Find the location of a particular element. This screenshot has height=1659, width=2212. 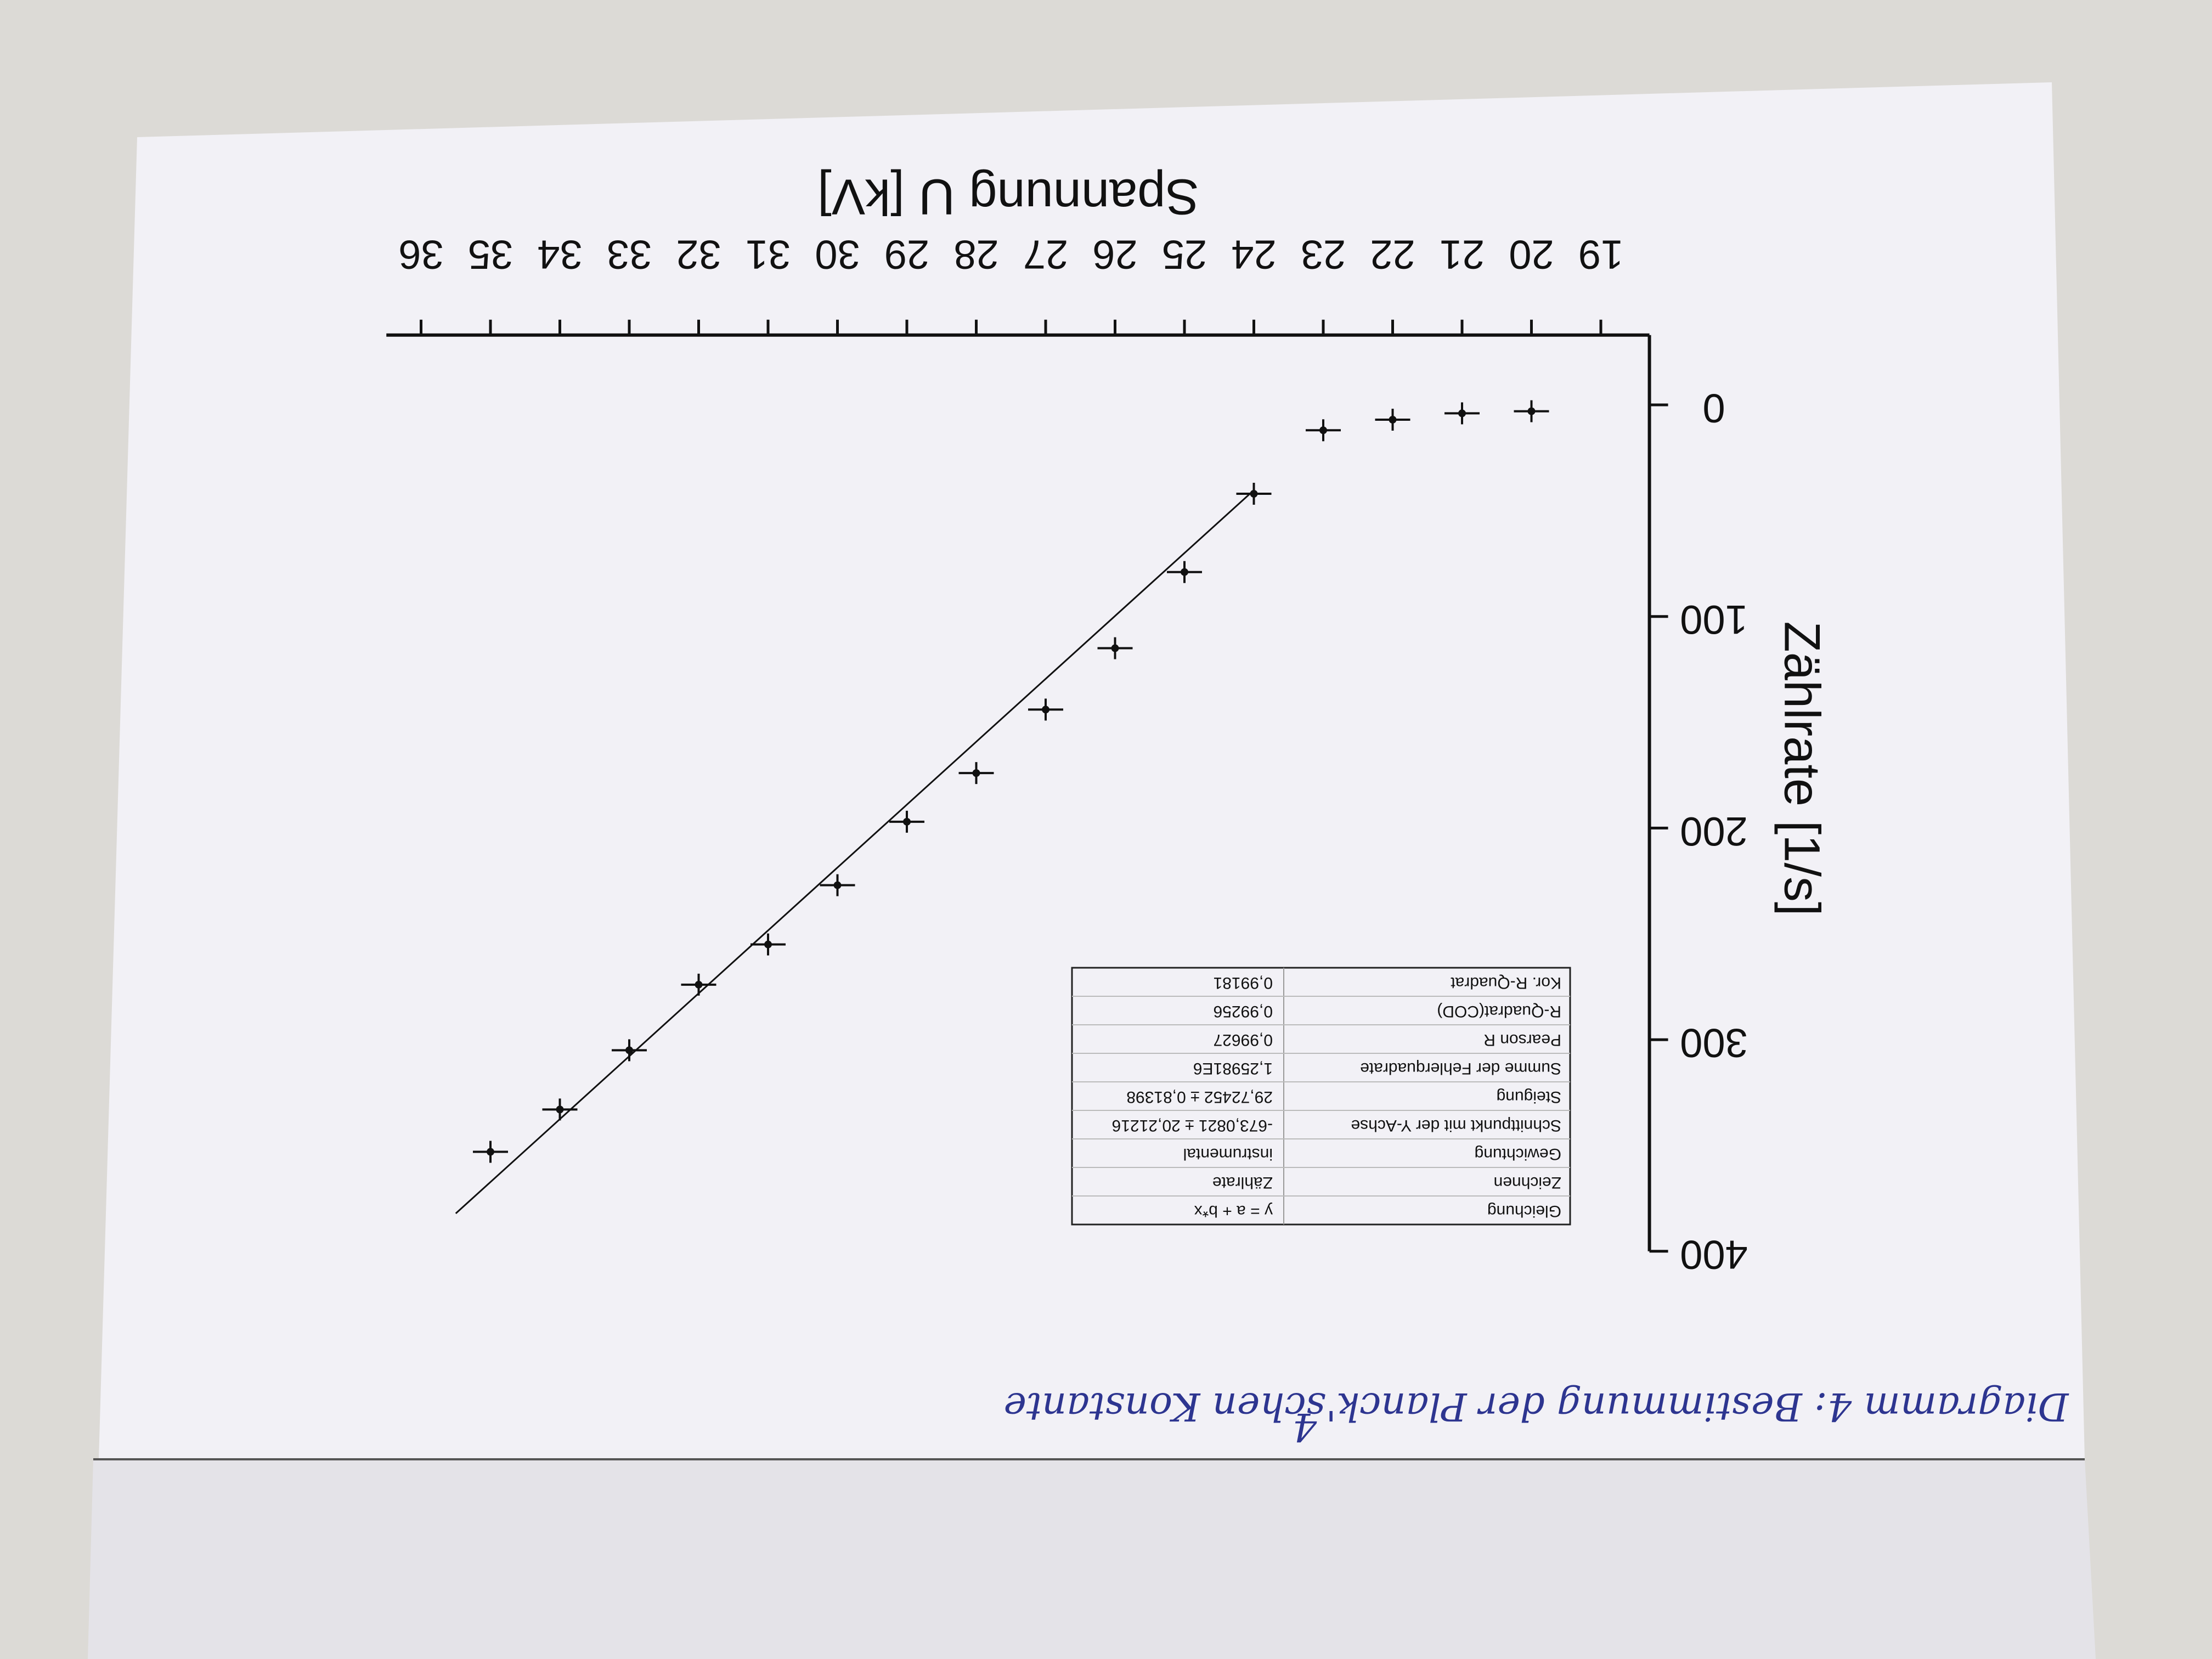

table-value: Zählrate is located at coordinates (1242, 1183).